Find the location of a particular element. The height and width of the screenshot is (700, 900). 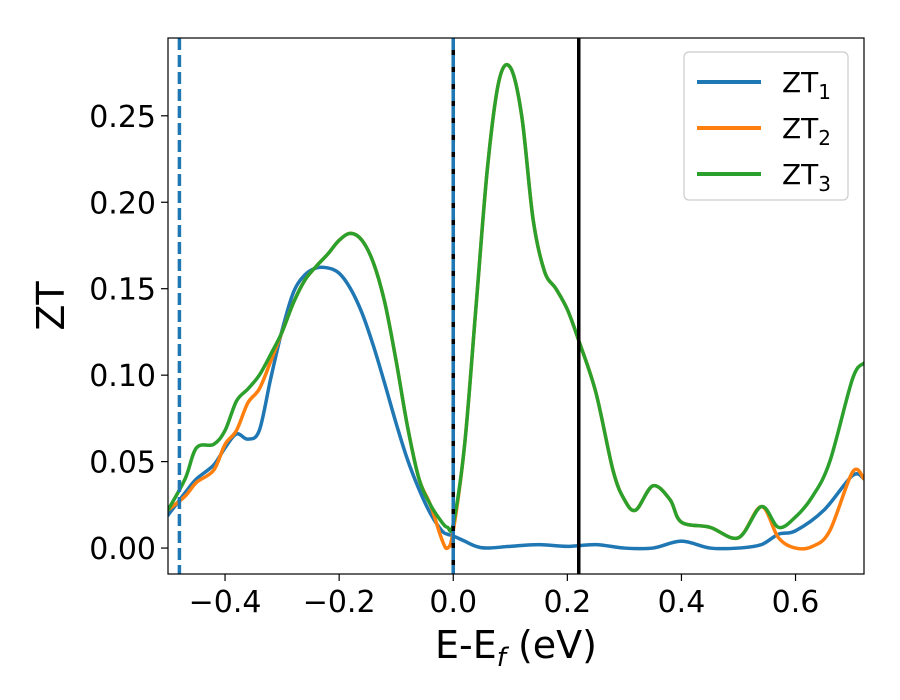

legend-label-zt2: ZT2 is located at coordinates (806, 131).